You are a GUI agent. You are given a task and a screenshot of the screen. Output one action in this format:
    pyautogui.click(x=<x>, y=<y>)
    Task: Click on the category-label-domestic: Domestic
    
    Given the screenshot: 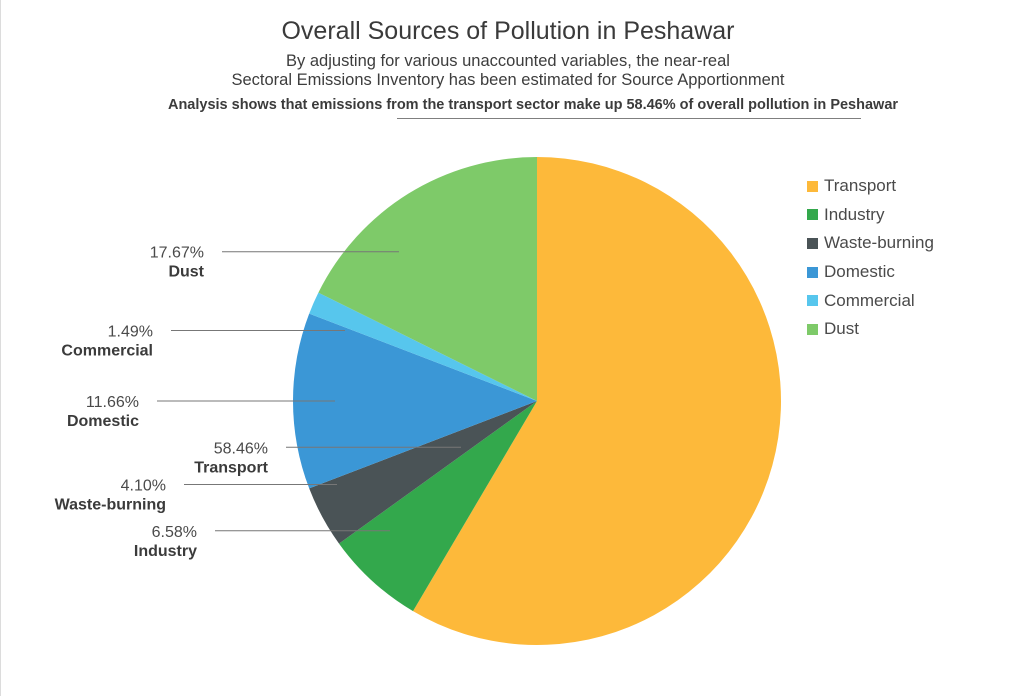 What is the action you would take?
    pyautogui.click(x=103, y=421)
    